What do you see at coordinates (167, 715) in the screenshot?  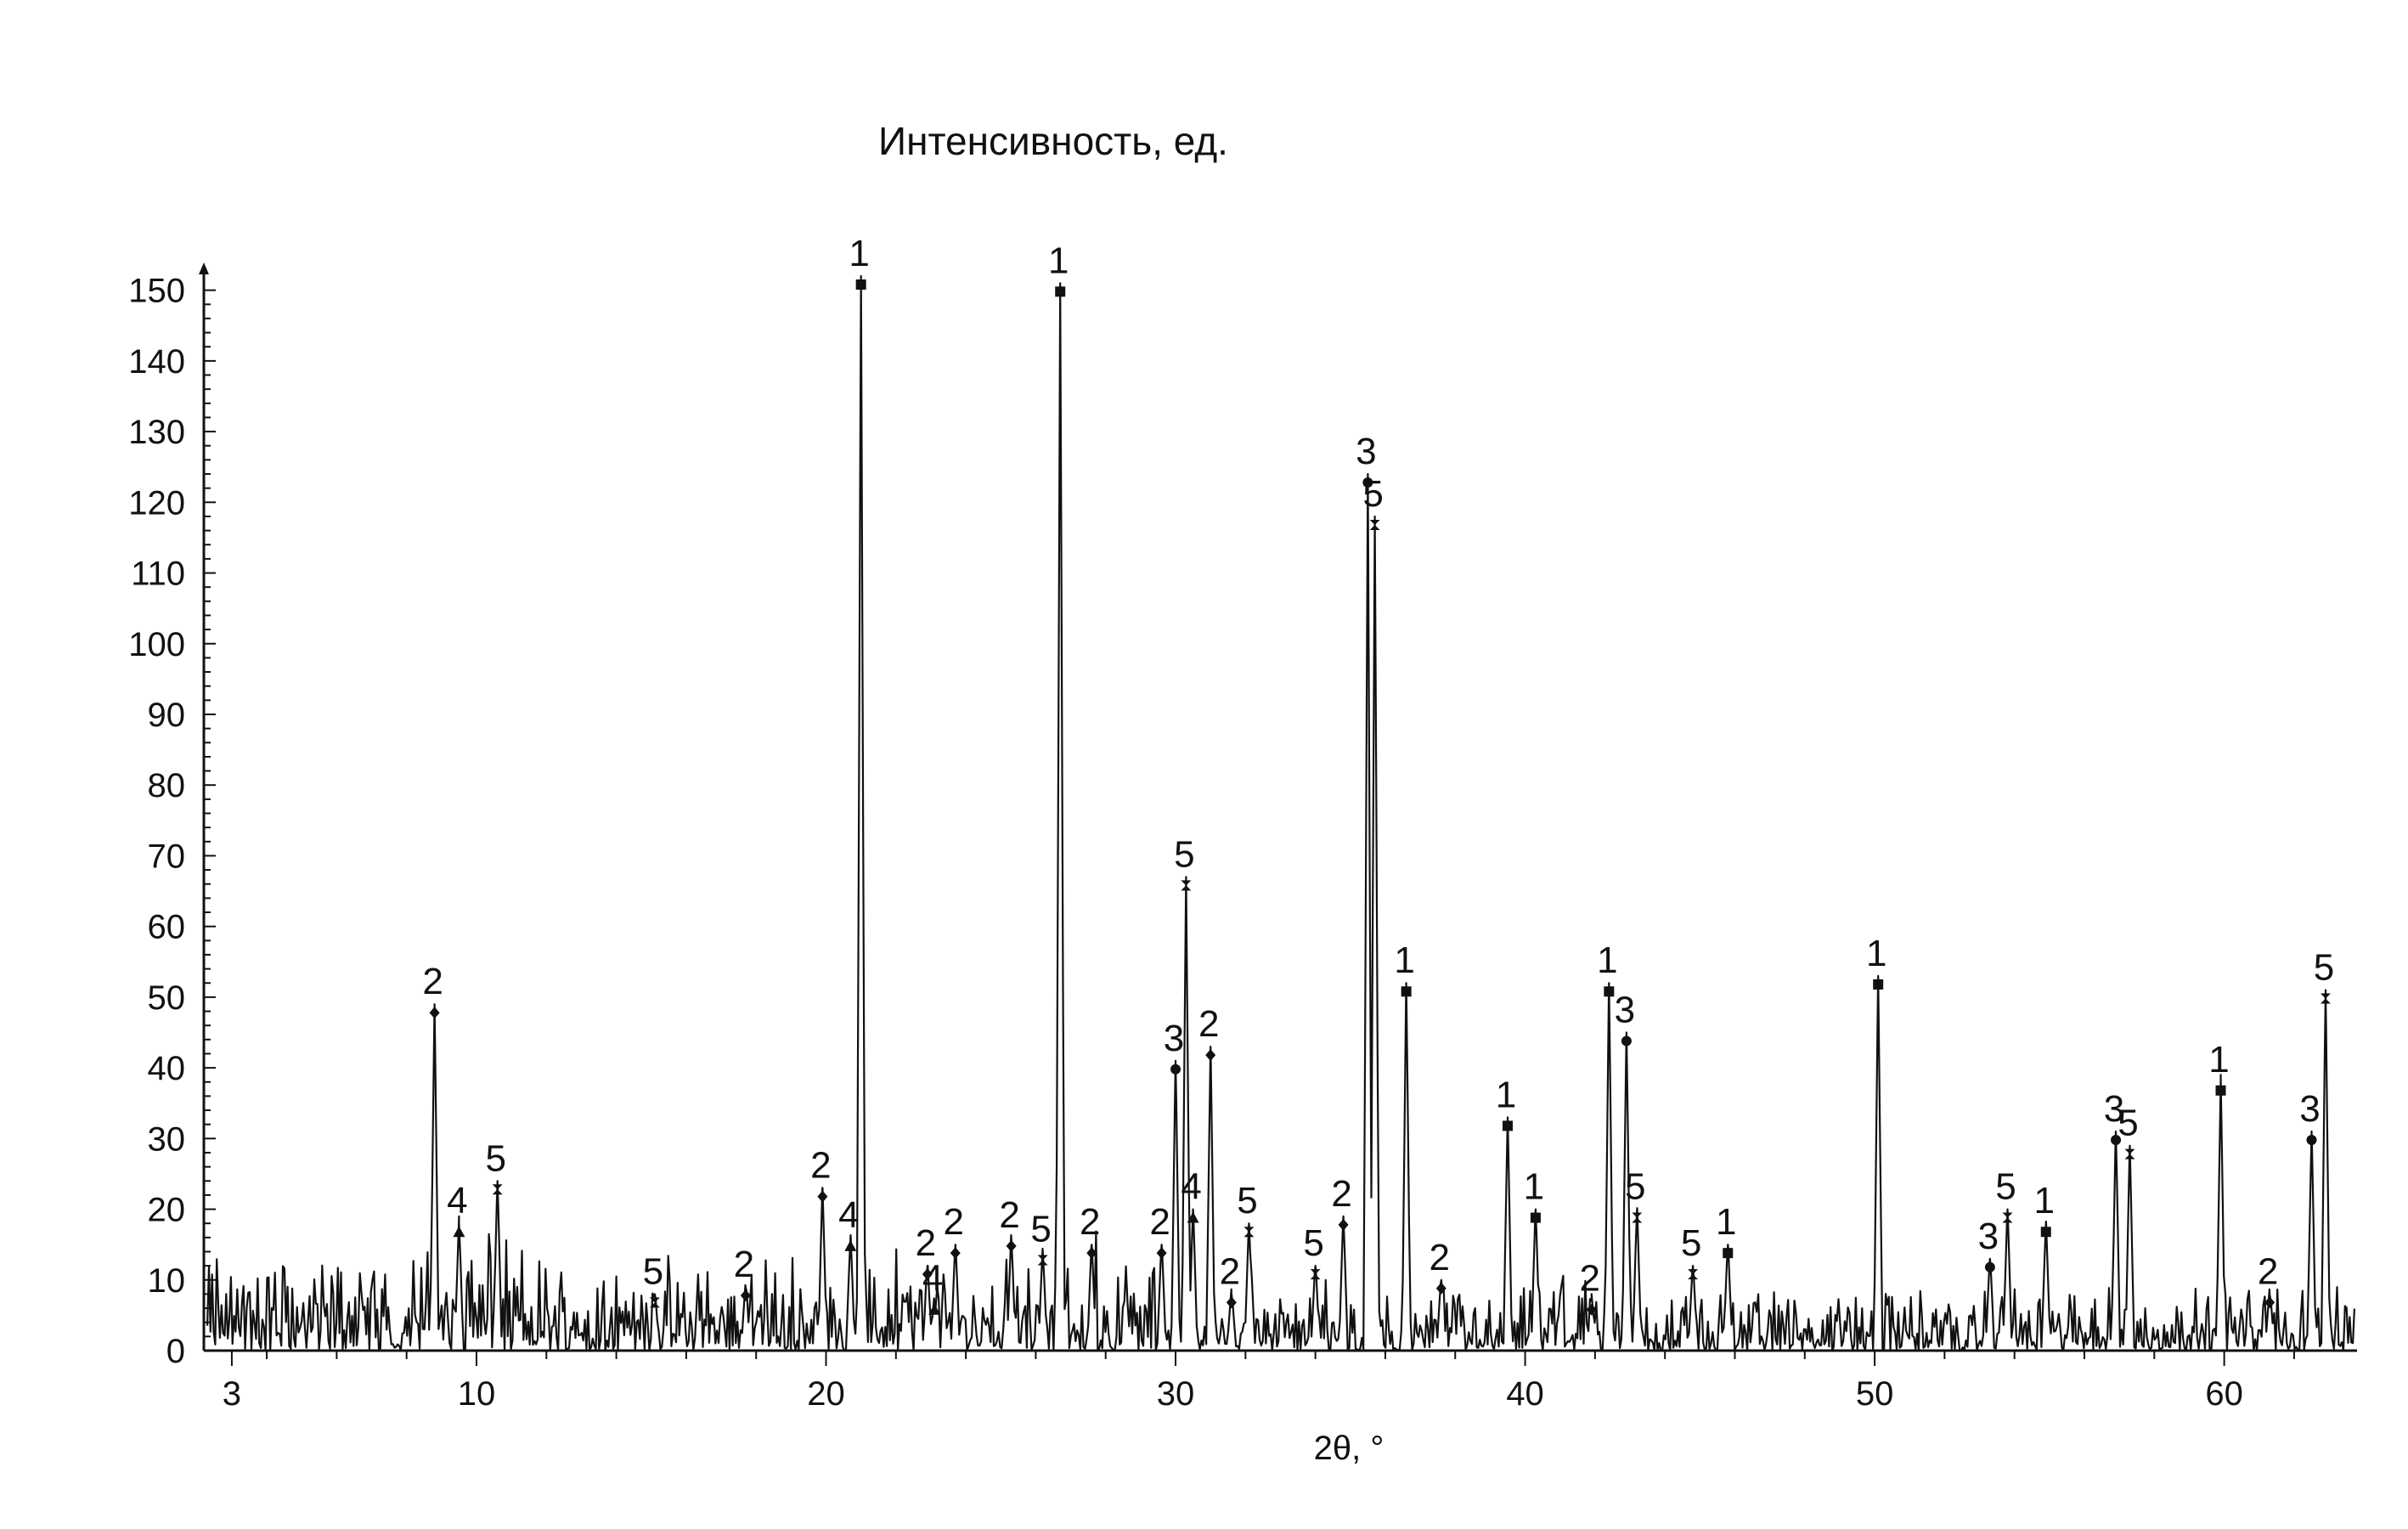 I see `y-tick-label: 90` at bounding box center [167, 715].